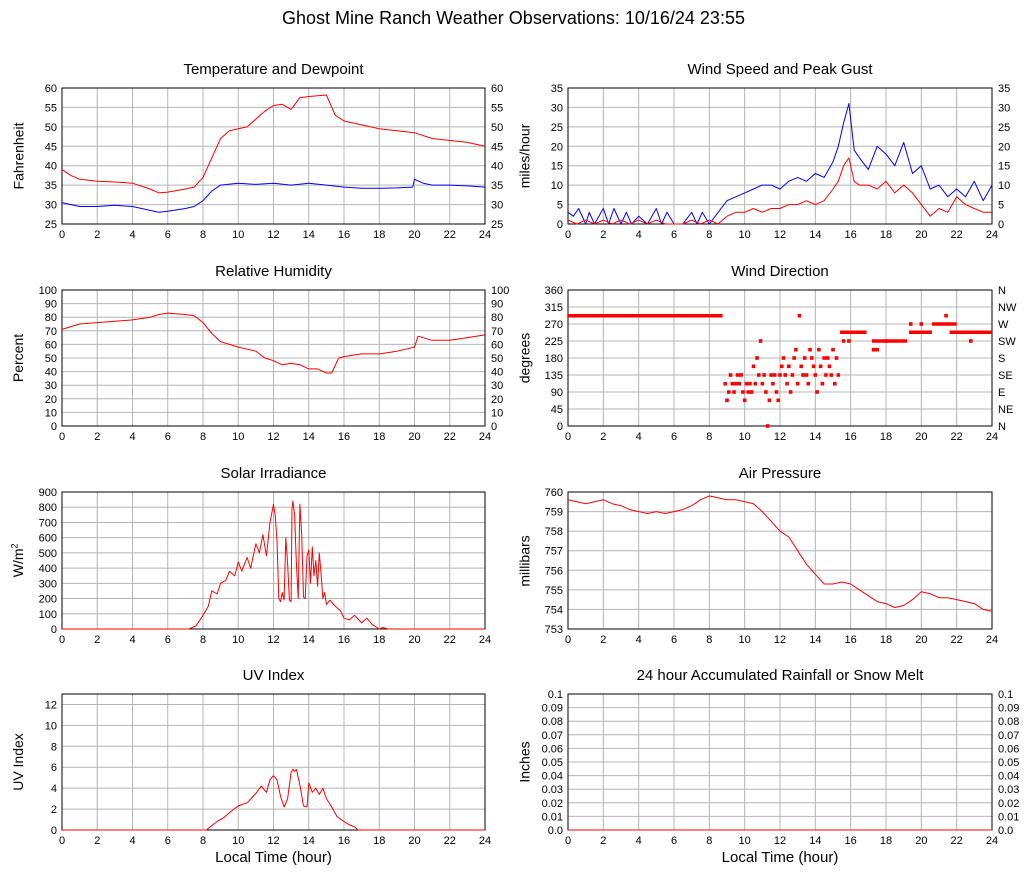 This screenshot has height=878, width=1027. What do you see at coordinates (554, 610) in the screenshot?
I see `y-tick-label: 754` at bounding box center [554, 610].